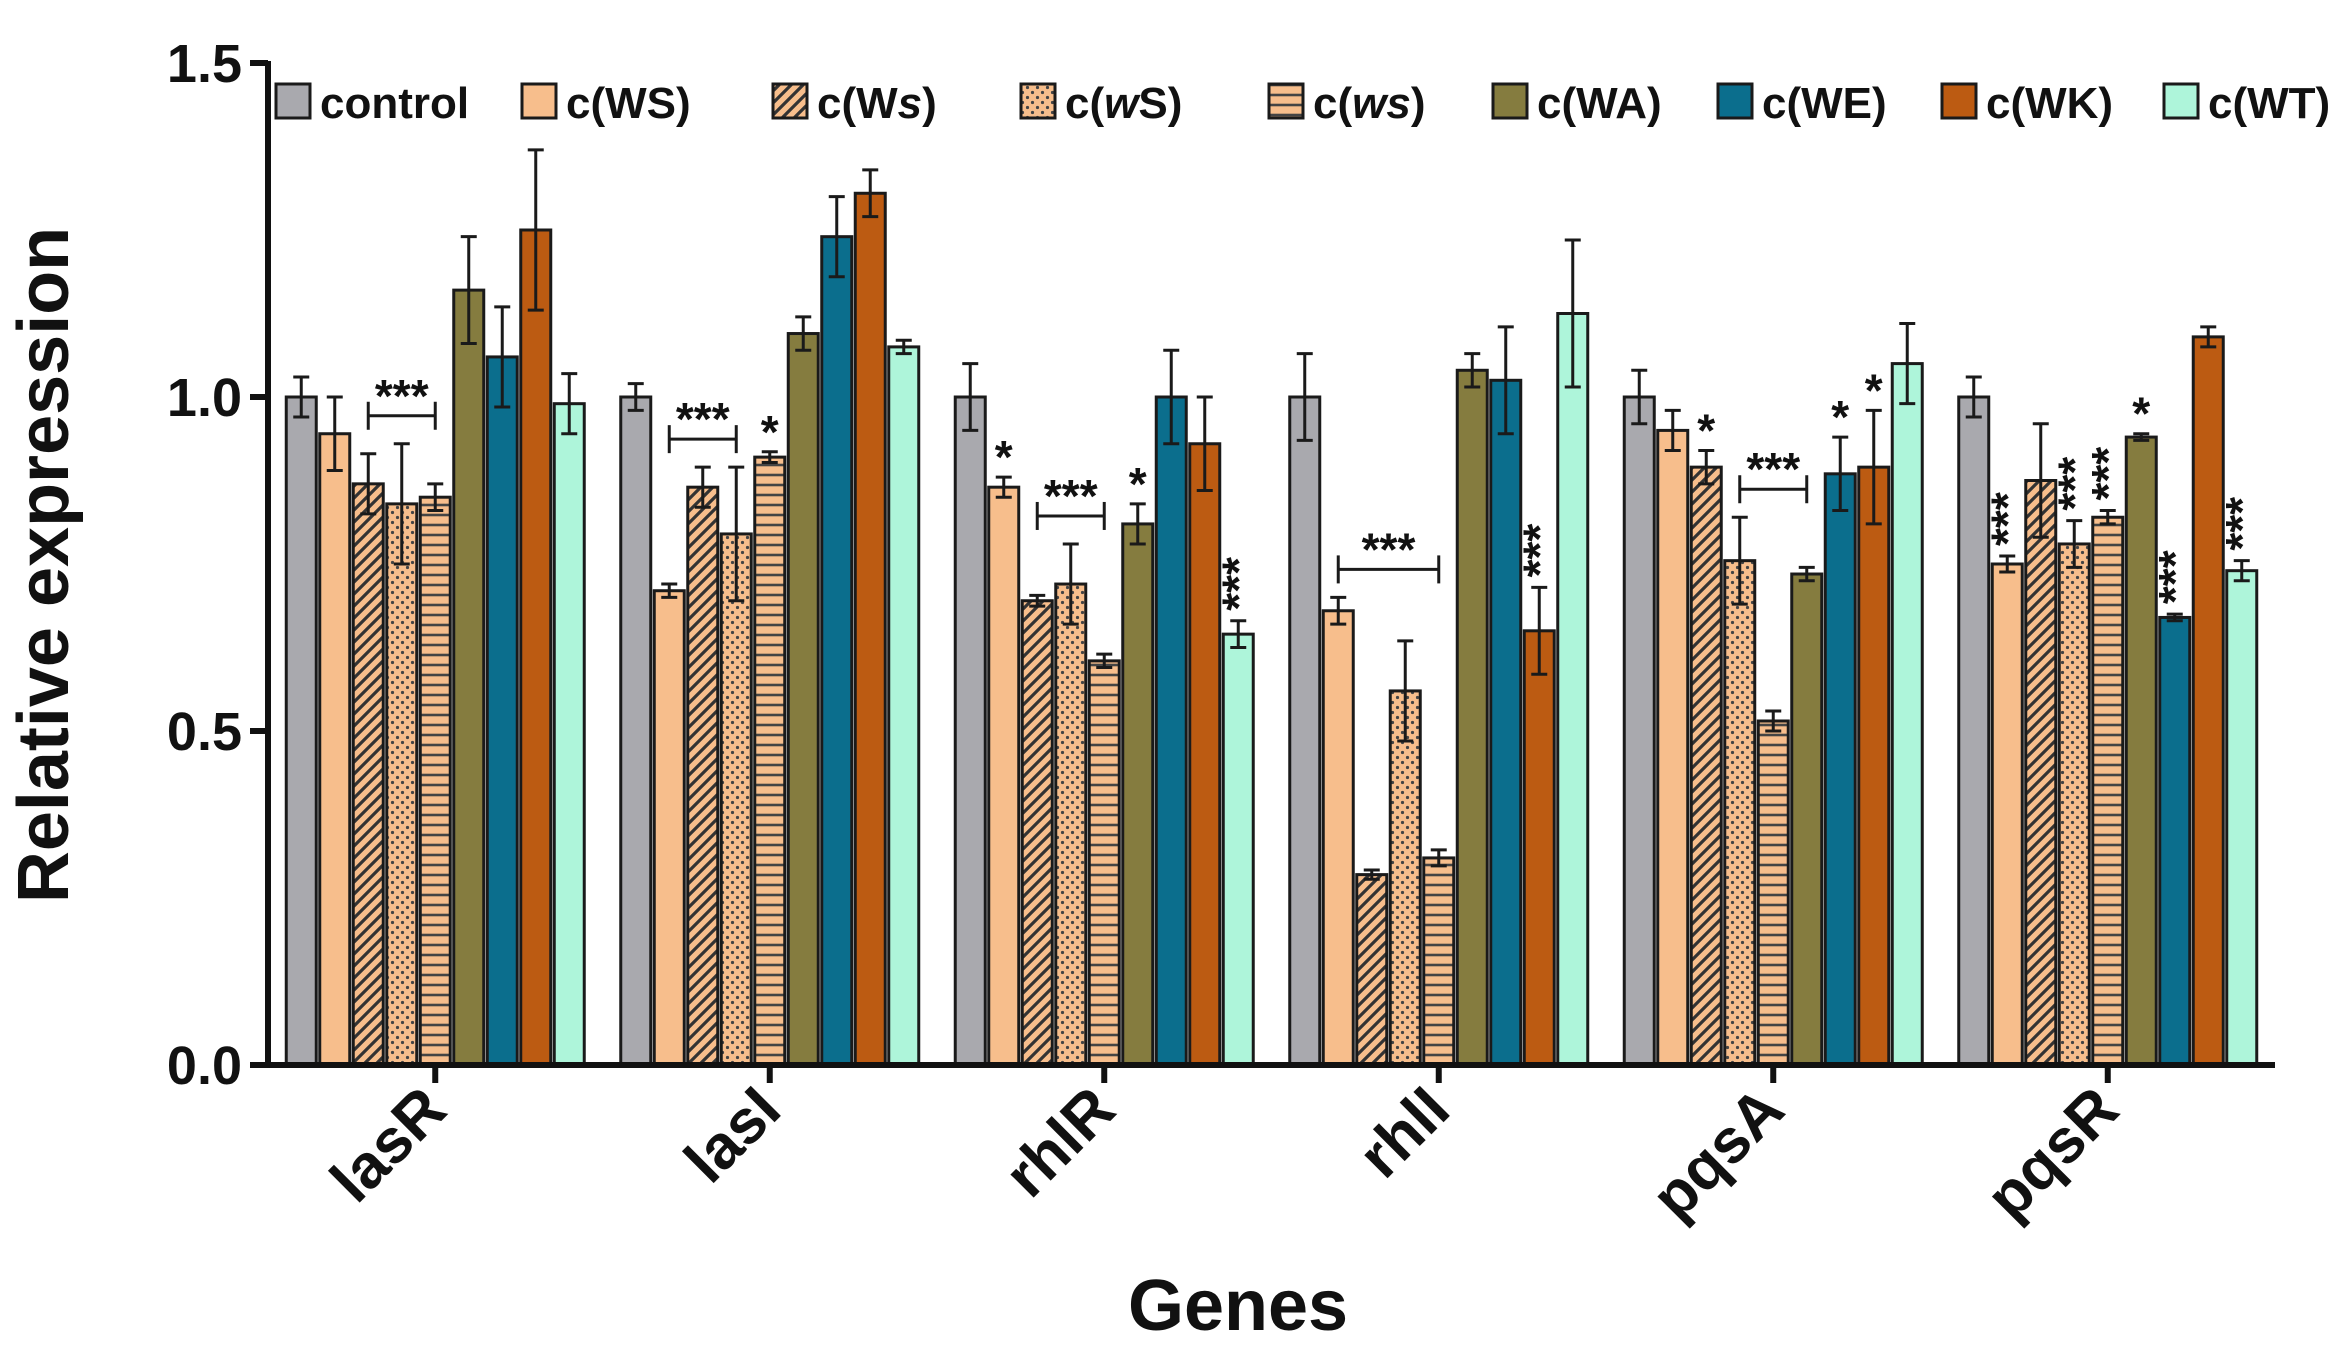 Image resolution: width=2341 pixels, height=1366 pixels. Describe the element at coordinates (368, 774) in the screenshot. I see `bar-lasR-c(Ws)` at that location.